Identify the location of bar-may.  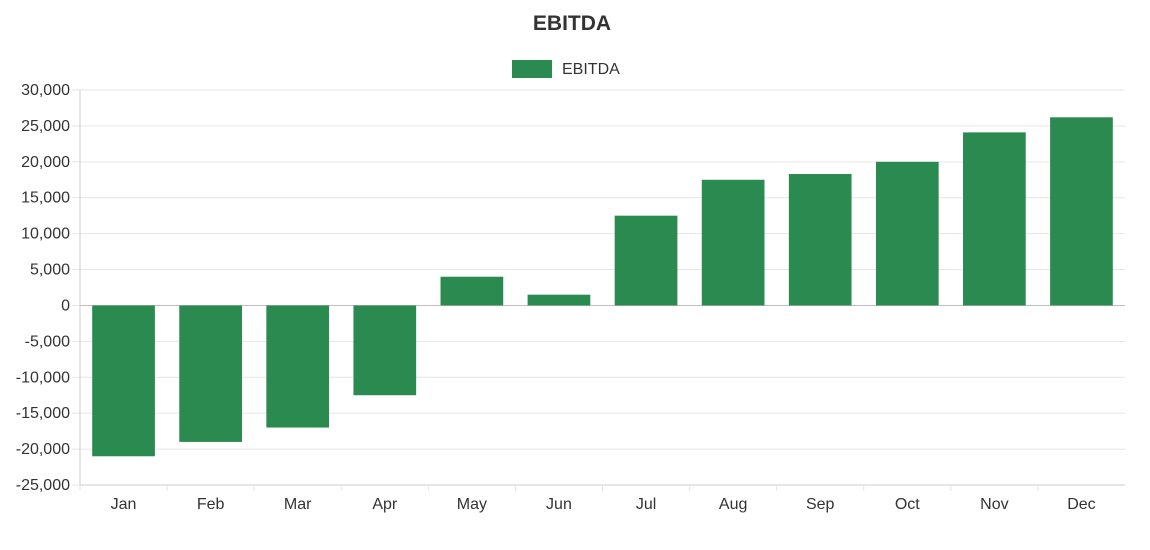
(472, 291).